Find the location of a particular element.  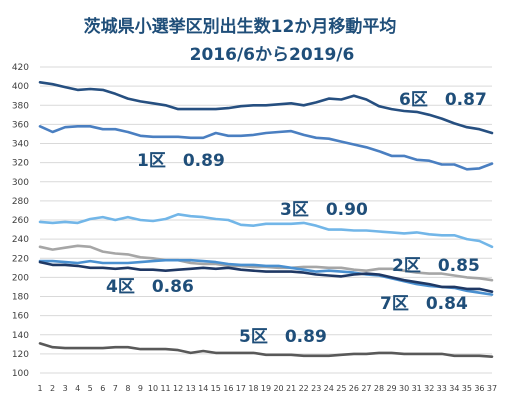

series-label-d6: 6区 0.87 is located at coordinates (443, 100).